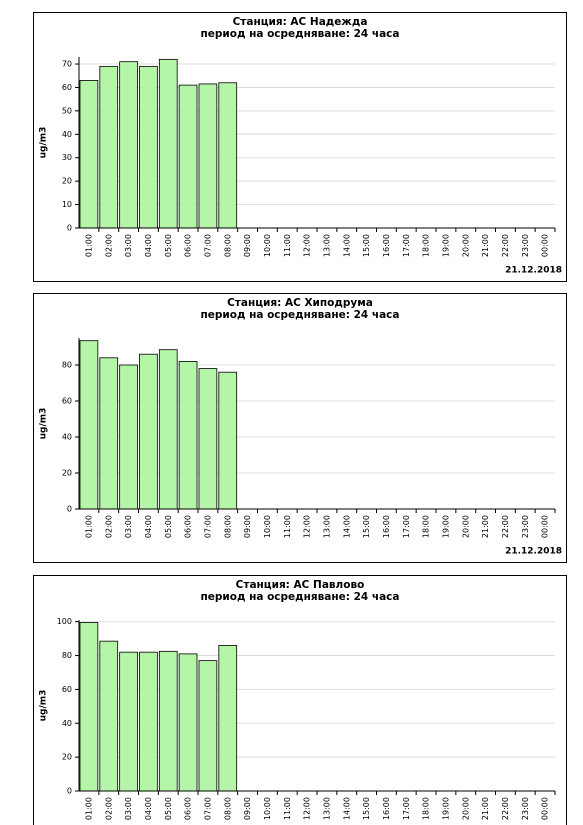  I want to click on y-tick-label: 30, so click(67, 157).